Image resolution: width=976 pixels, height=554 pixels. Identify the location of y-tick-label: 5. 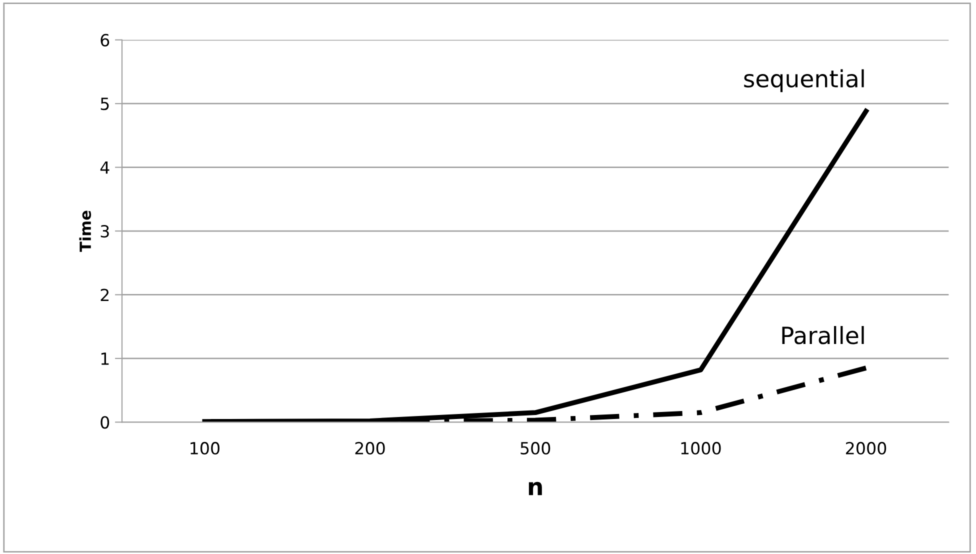
(104, 104).